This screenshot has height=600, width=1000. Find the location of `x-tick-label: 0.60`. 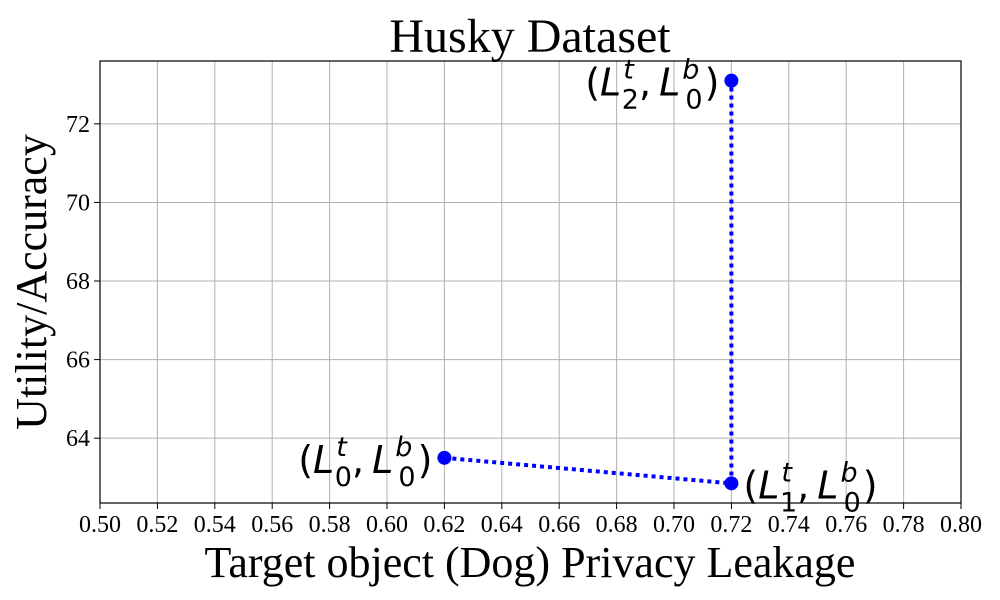

x-tick-label: 0.60 is located at coordinates (387, 525).